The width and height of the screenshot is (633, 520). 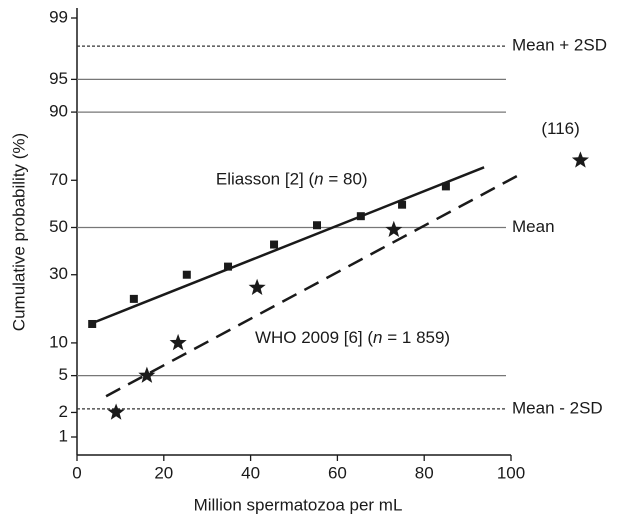 What do you see at coordinates (533, 226) in the screenshot?
I see `reference-label: Mean` at bounding box center [533, 226].